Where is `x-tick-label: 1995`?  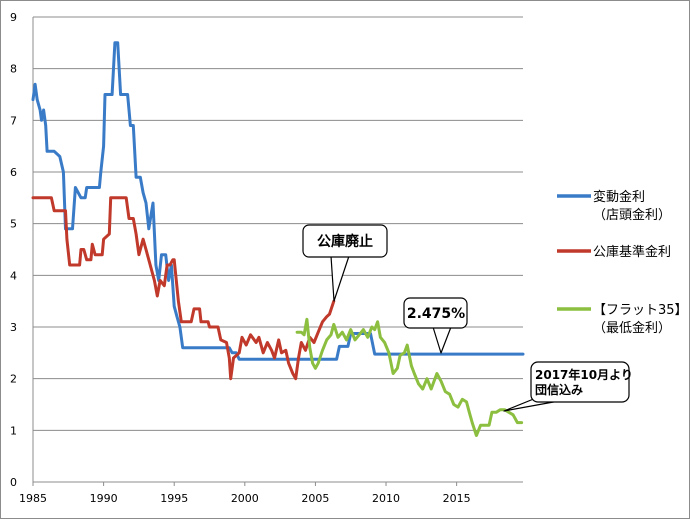
x-tick-label: 1995 is located at coordinates (174, 498).